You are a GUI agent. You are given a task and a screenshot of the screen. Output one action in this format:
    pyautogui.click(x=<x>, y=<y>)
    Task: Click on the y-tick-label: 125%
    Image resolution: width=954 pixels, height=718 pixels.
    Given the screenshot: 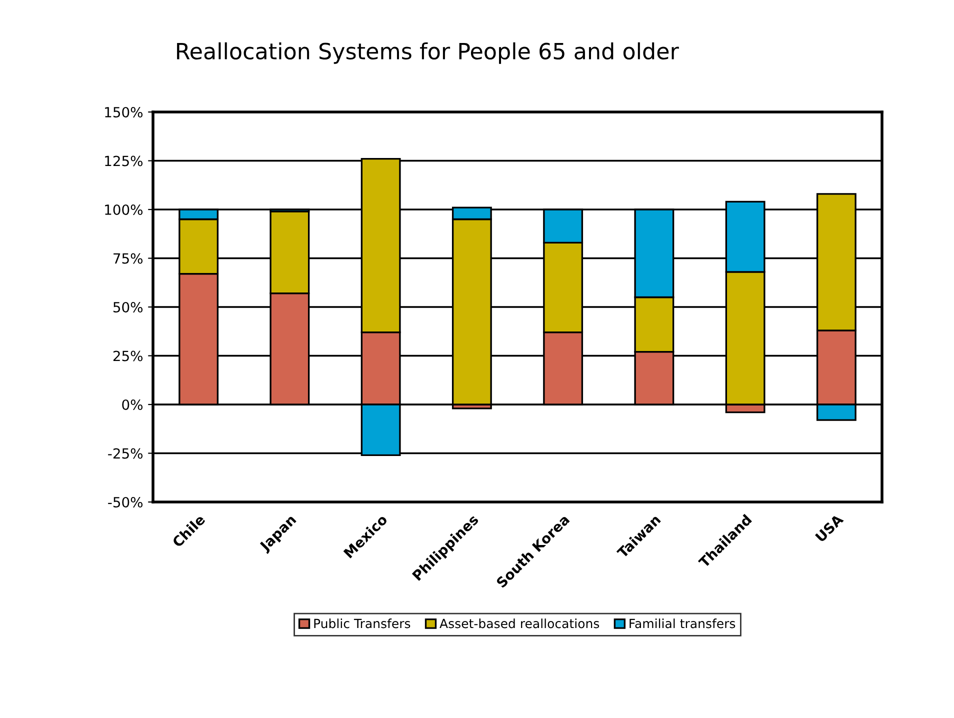 What is the action you would take?
    pyautogui.click(x=124, y=161)
    